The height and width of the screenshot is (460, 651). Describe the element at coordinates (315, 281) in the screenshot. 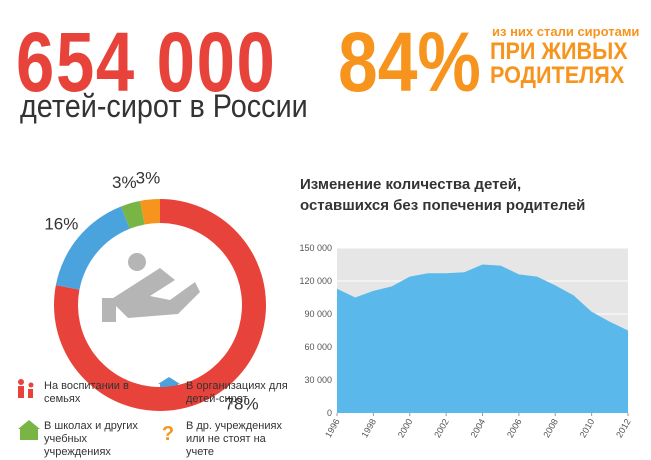

I see `y-tick-label: 120 000` at that location.